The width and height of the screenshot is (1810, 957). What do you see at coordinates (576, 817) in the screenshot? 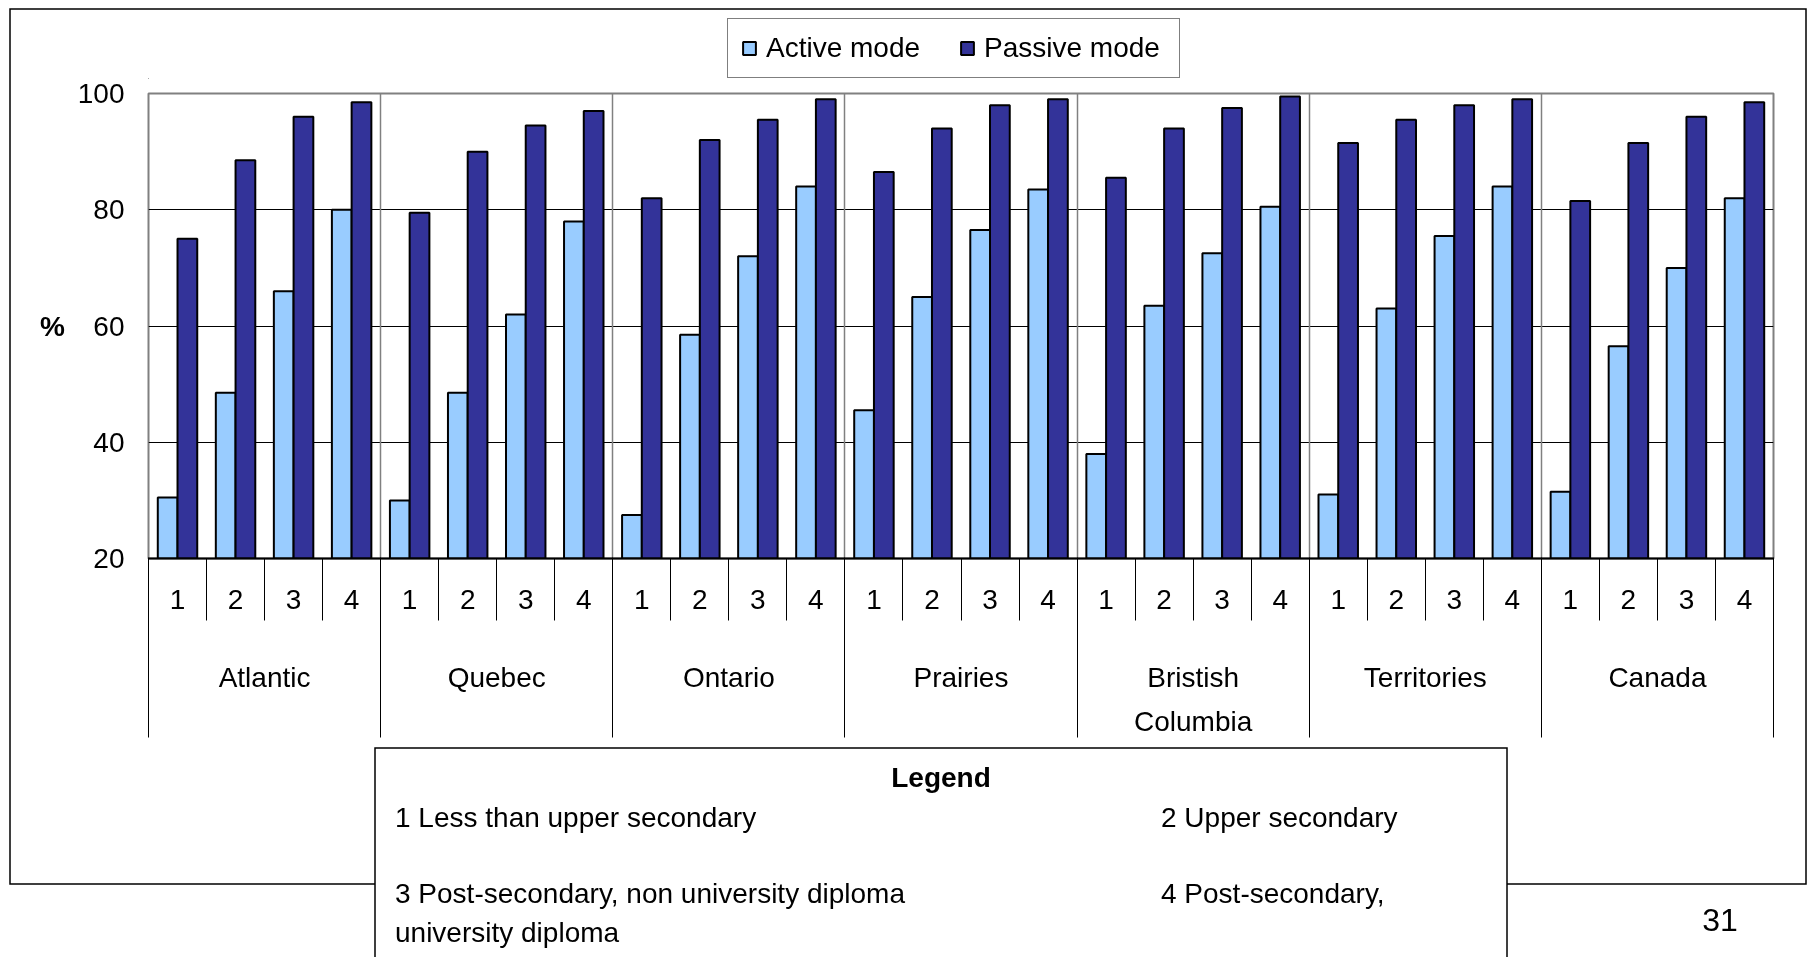
I see `text: 1 Less than upper secondary` at bounding box center [576, 817].